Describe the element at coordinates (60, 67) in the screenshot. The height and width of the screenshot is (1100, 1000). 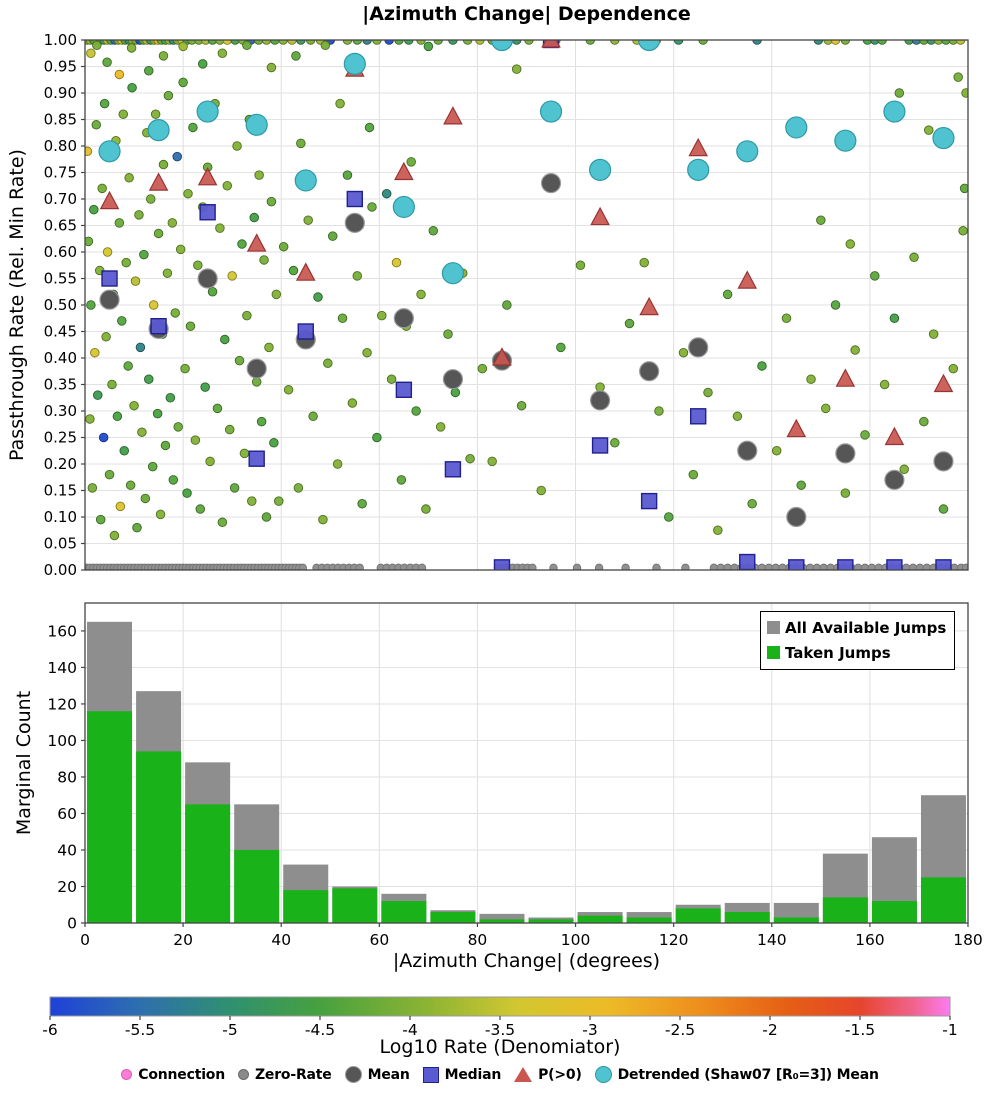
I see `y-tick-label: 0.95` at that location.